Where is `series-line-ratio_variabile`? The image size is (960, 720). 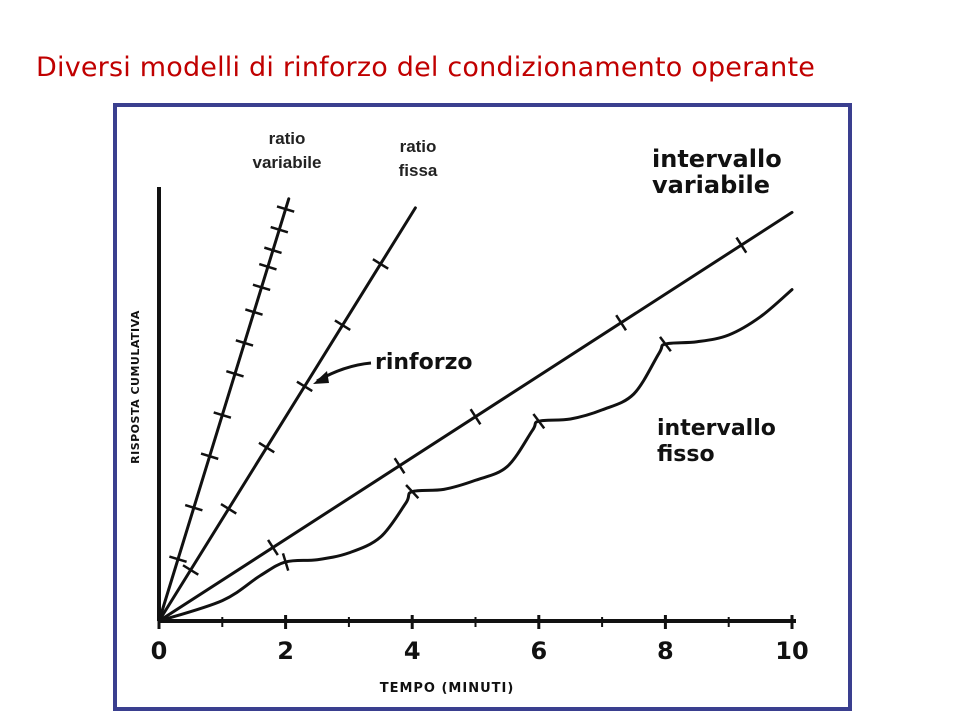 series-line-ratio_variabile is located at coordinates (224, 410).